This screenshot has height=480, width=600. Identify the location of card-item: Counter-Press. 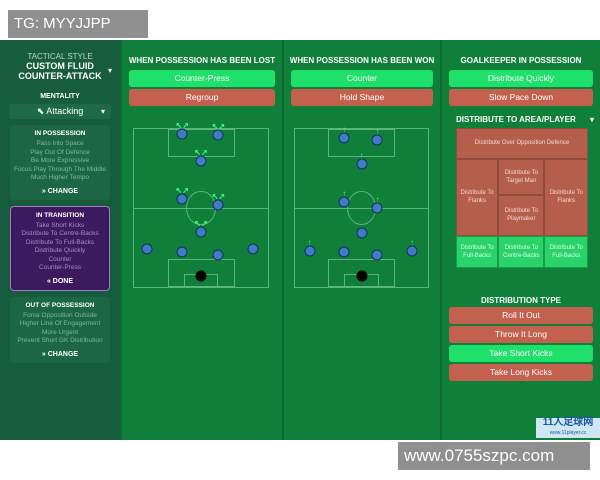
(60, 267).